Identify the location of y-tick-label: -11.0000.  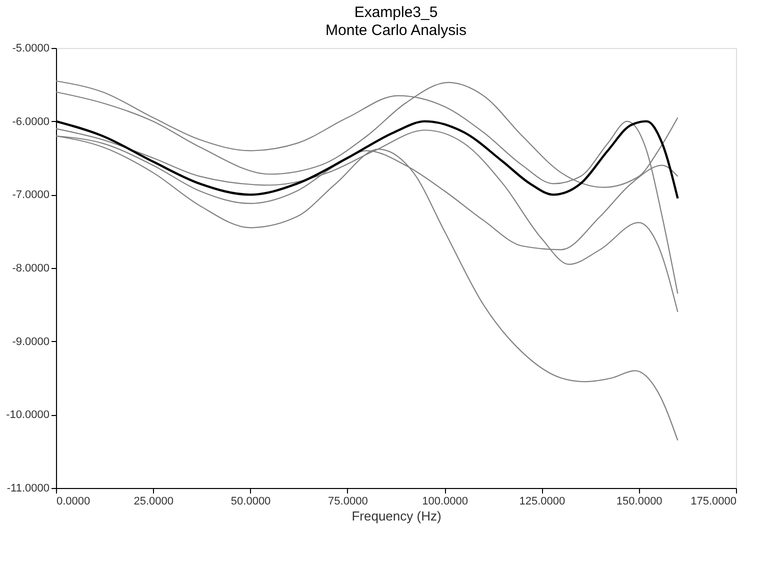
(28, 488).